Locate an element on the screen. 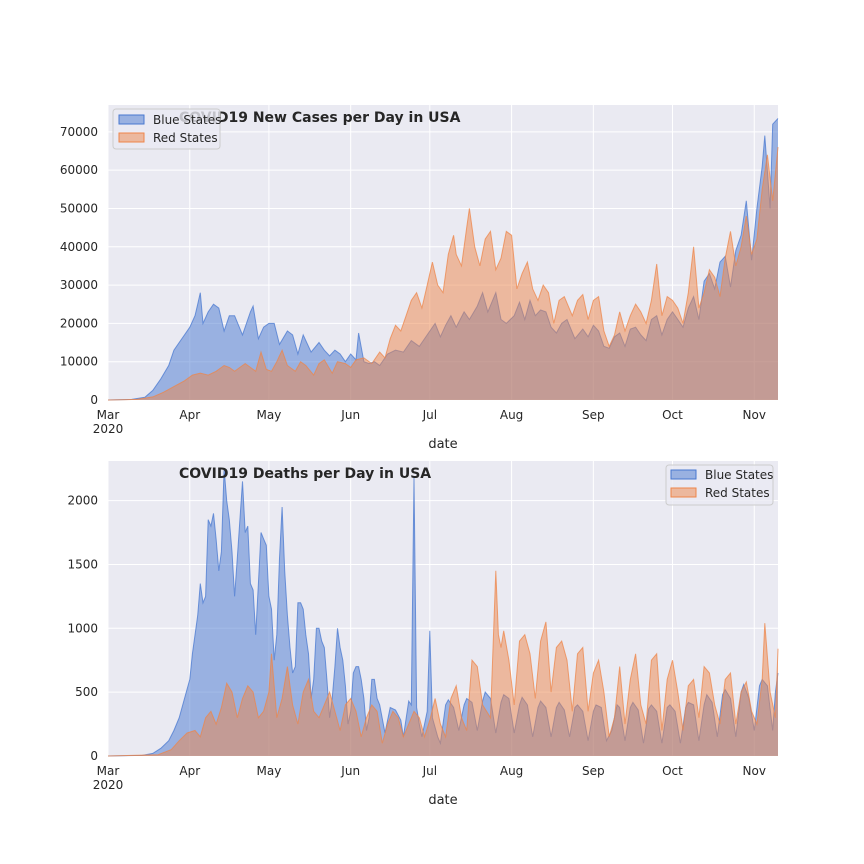 Image resolution: width=864 pixels, height=864 pixels. y-tick-label: 1500 is located at coordinates (82, 564).